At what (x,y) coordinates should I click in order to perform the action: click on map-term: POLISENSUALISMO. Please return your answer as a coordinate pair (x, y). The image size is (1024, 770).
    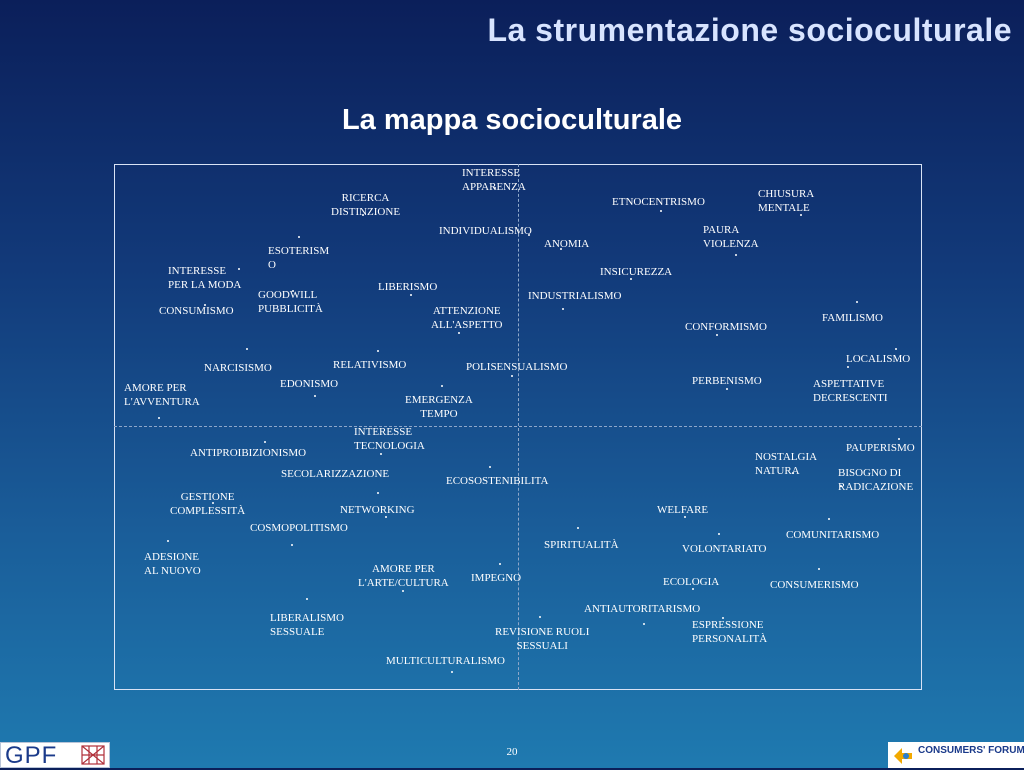
    Looking at the image, I should click on (517, 367).